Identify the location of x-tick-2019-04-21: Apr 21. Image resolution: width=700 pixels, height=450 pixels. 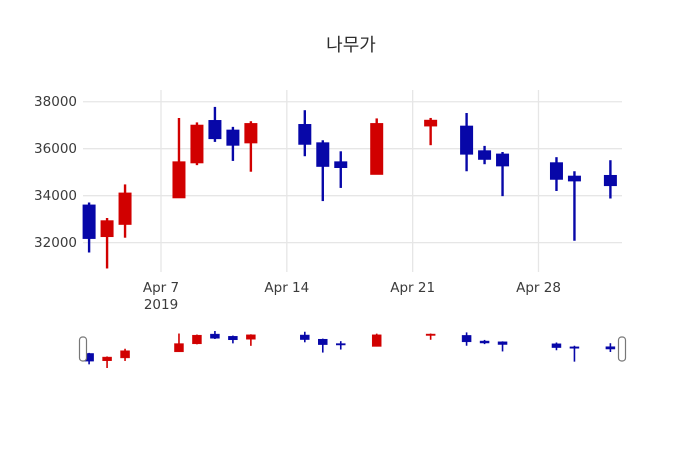
(412, 288).